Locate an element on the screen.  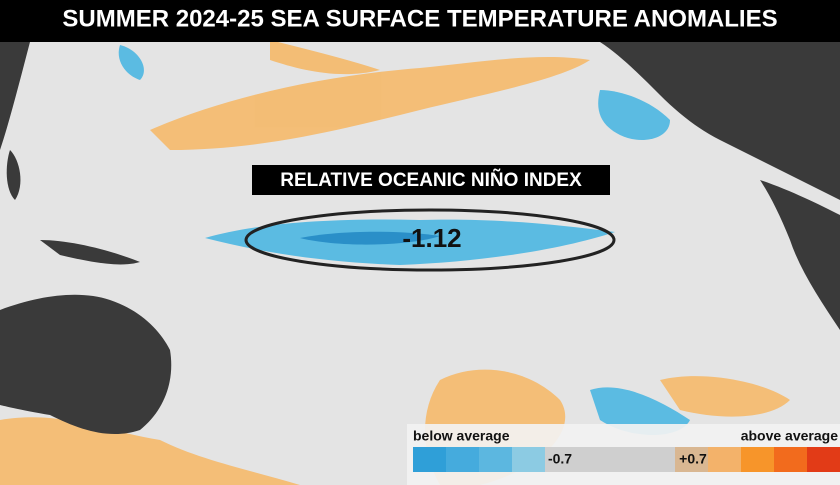
index-value: -1.12 is located at coordinates (431, 238).